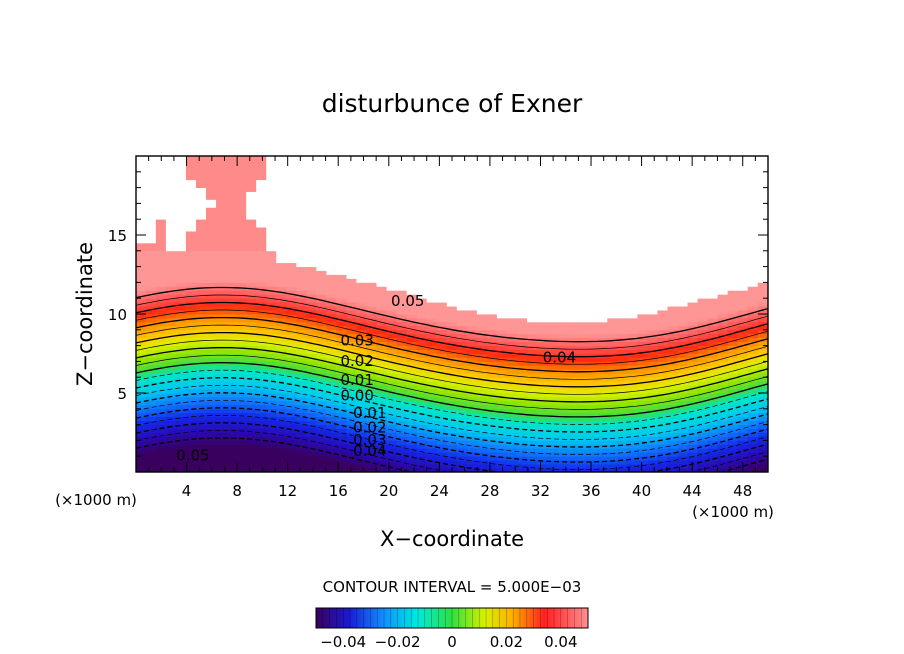 The image size is (904, 654). I want to click on chart-title: disturbunce of Exner, so click(452, 103).